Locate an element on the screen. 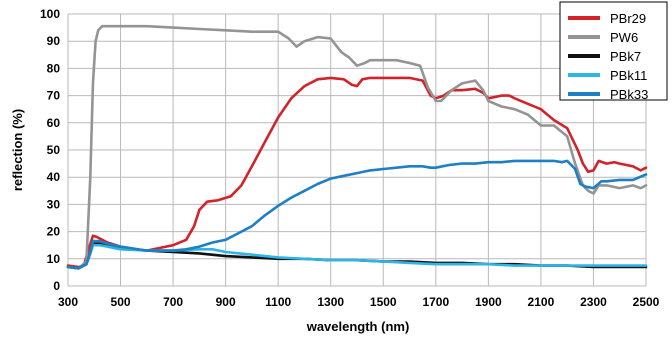  x-tick-label: 1900 is located at coordinates (488, 302).